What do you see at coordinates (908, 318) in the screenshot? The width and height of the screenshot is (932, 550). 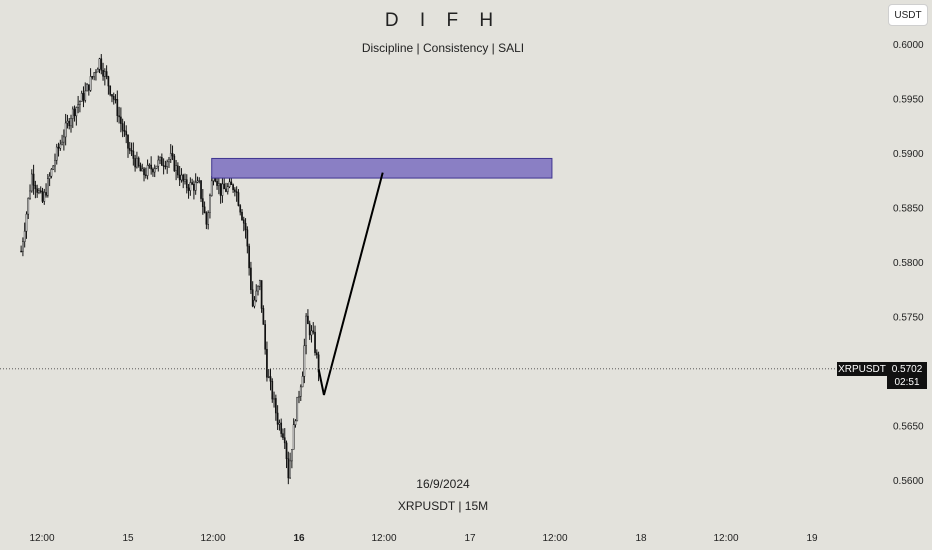 I see `price-tick-label: 0.5750` at bounding box center [908, 318].